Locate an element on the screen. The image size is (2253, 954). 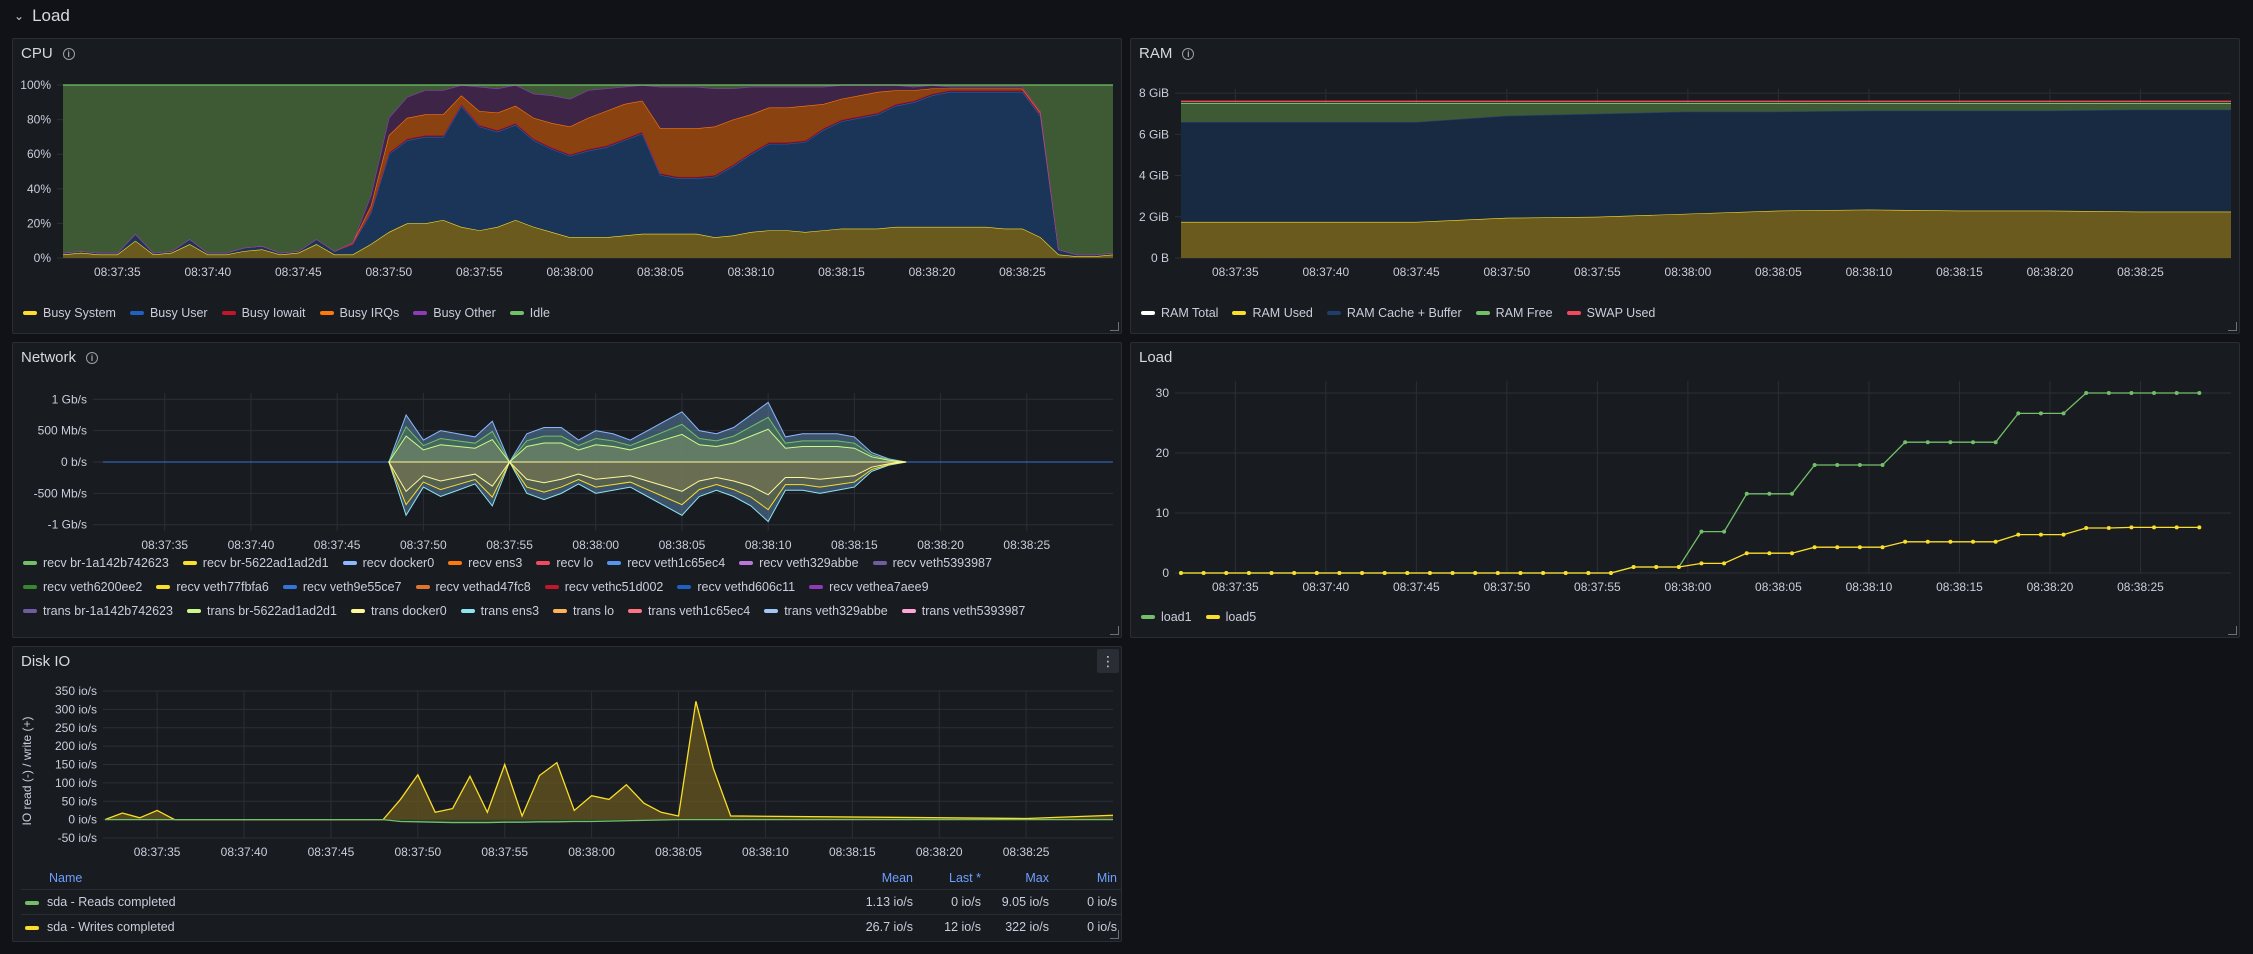
legend-item: SWAP Used is located at coordinates (1611, 313).